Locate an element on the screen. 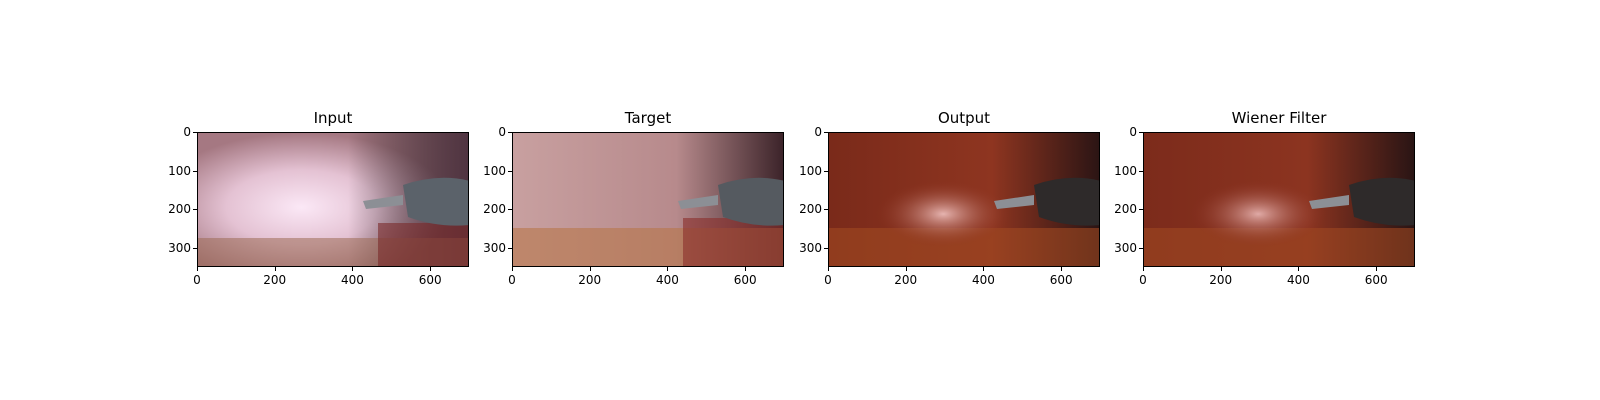 The image size is (1600, 400). panel-title: Wiener Filter is located at coordinates (1279, 118).